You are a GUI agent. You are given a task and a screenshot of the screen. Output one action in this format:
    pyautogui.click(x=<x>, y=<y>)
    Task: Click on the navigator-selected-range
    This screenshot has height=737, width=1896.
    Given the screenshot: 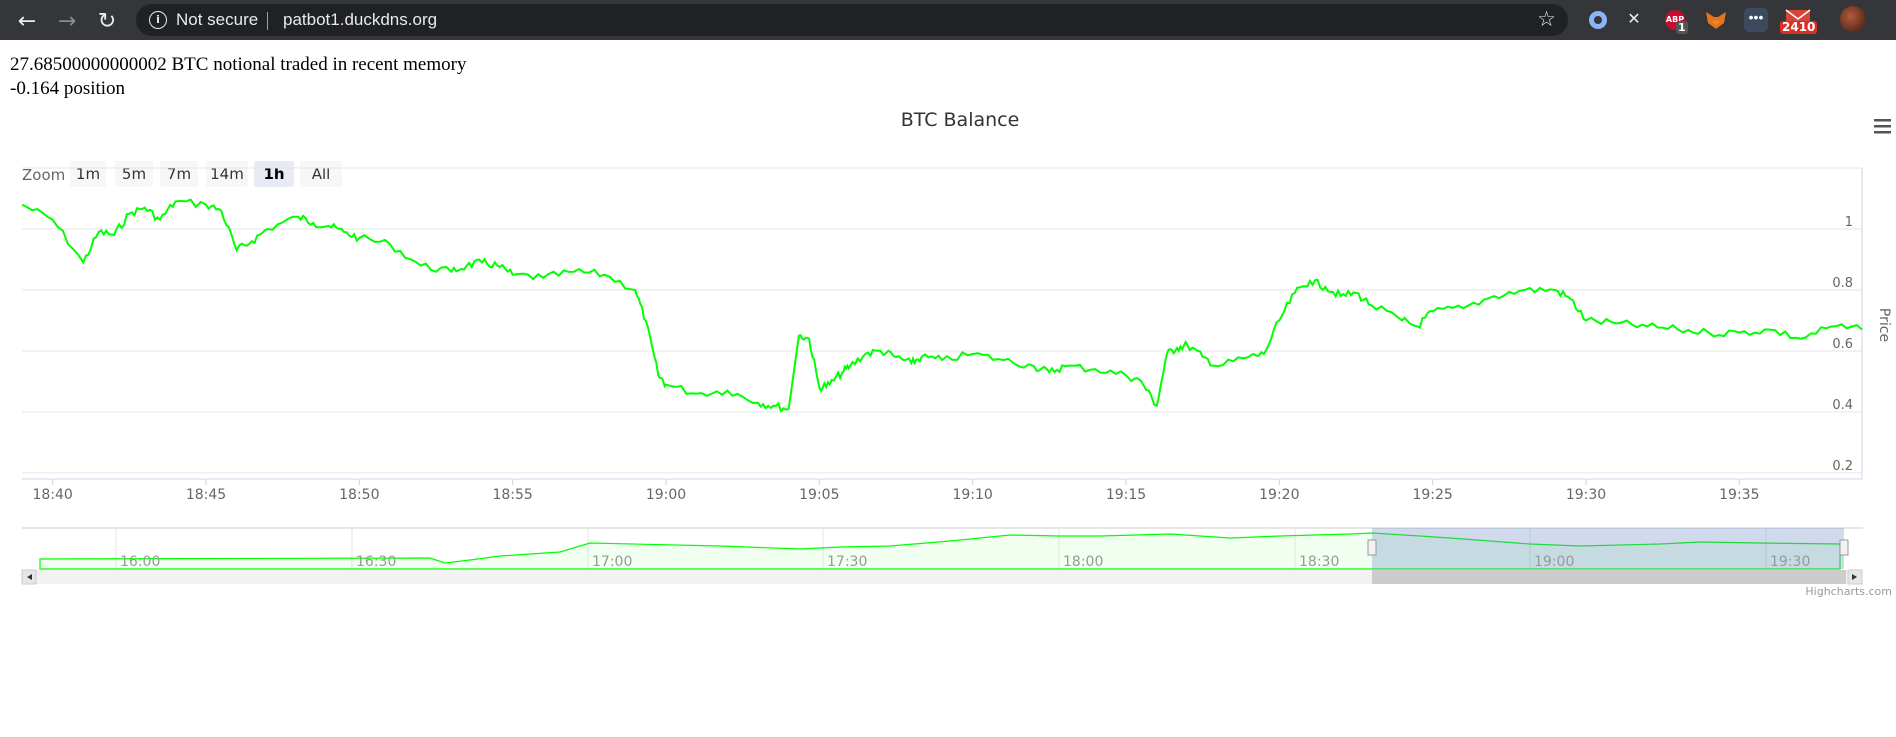 What is the action you would take?
    pyautogui.click(x=1608, y=548)
    